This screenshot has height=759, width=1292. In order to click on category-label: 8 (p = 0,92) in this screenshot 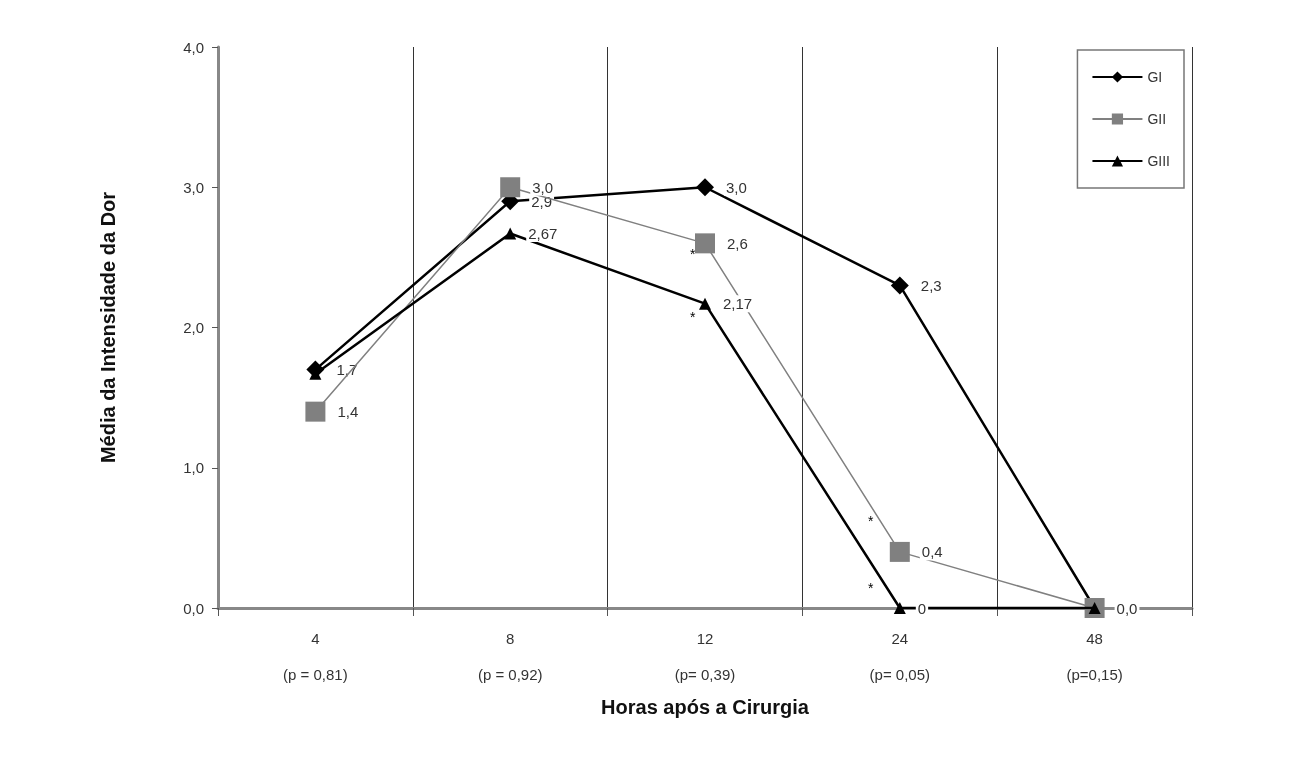, I will do `click(510, 656)`.